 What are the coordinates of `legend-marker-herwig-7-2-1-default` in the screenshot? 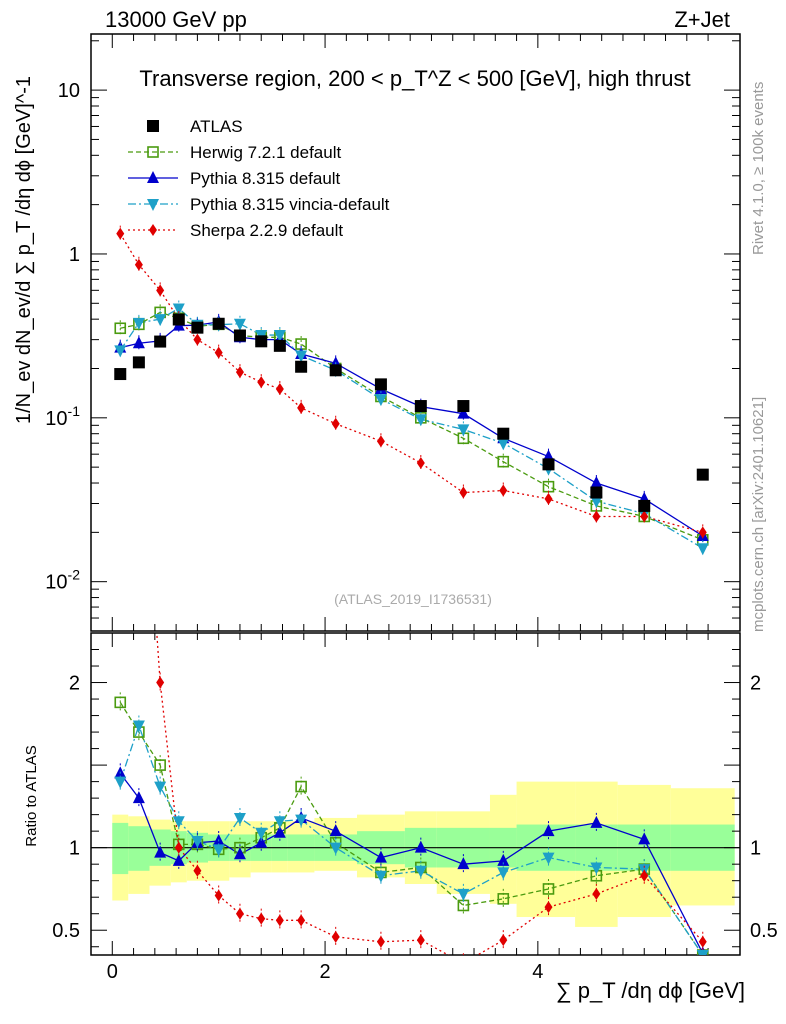 It's located at (153, 152).